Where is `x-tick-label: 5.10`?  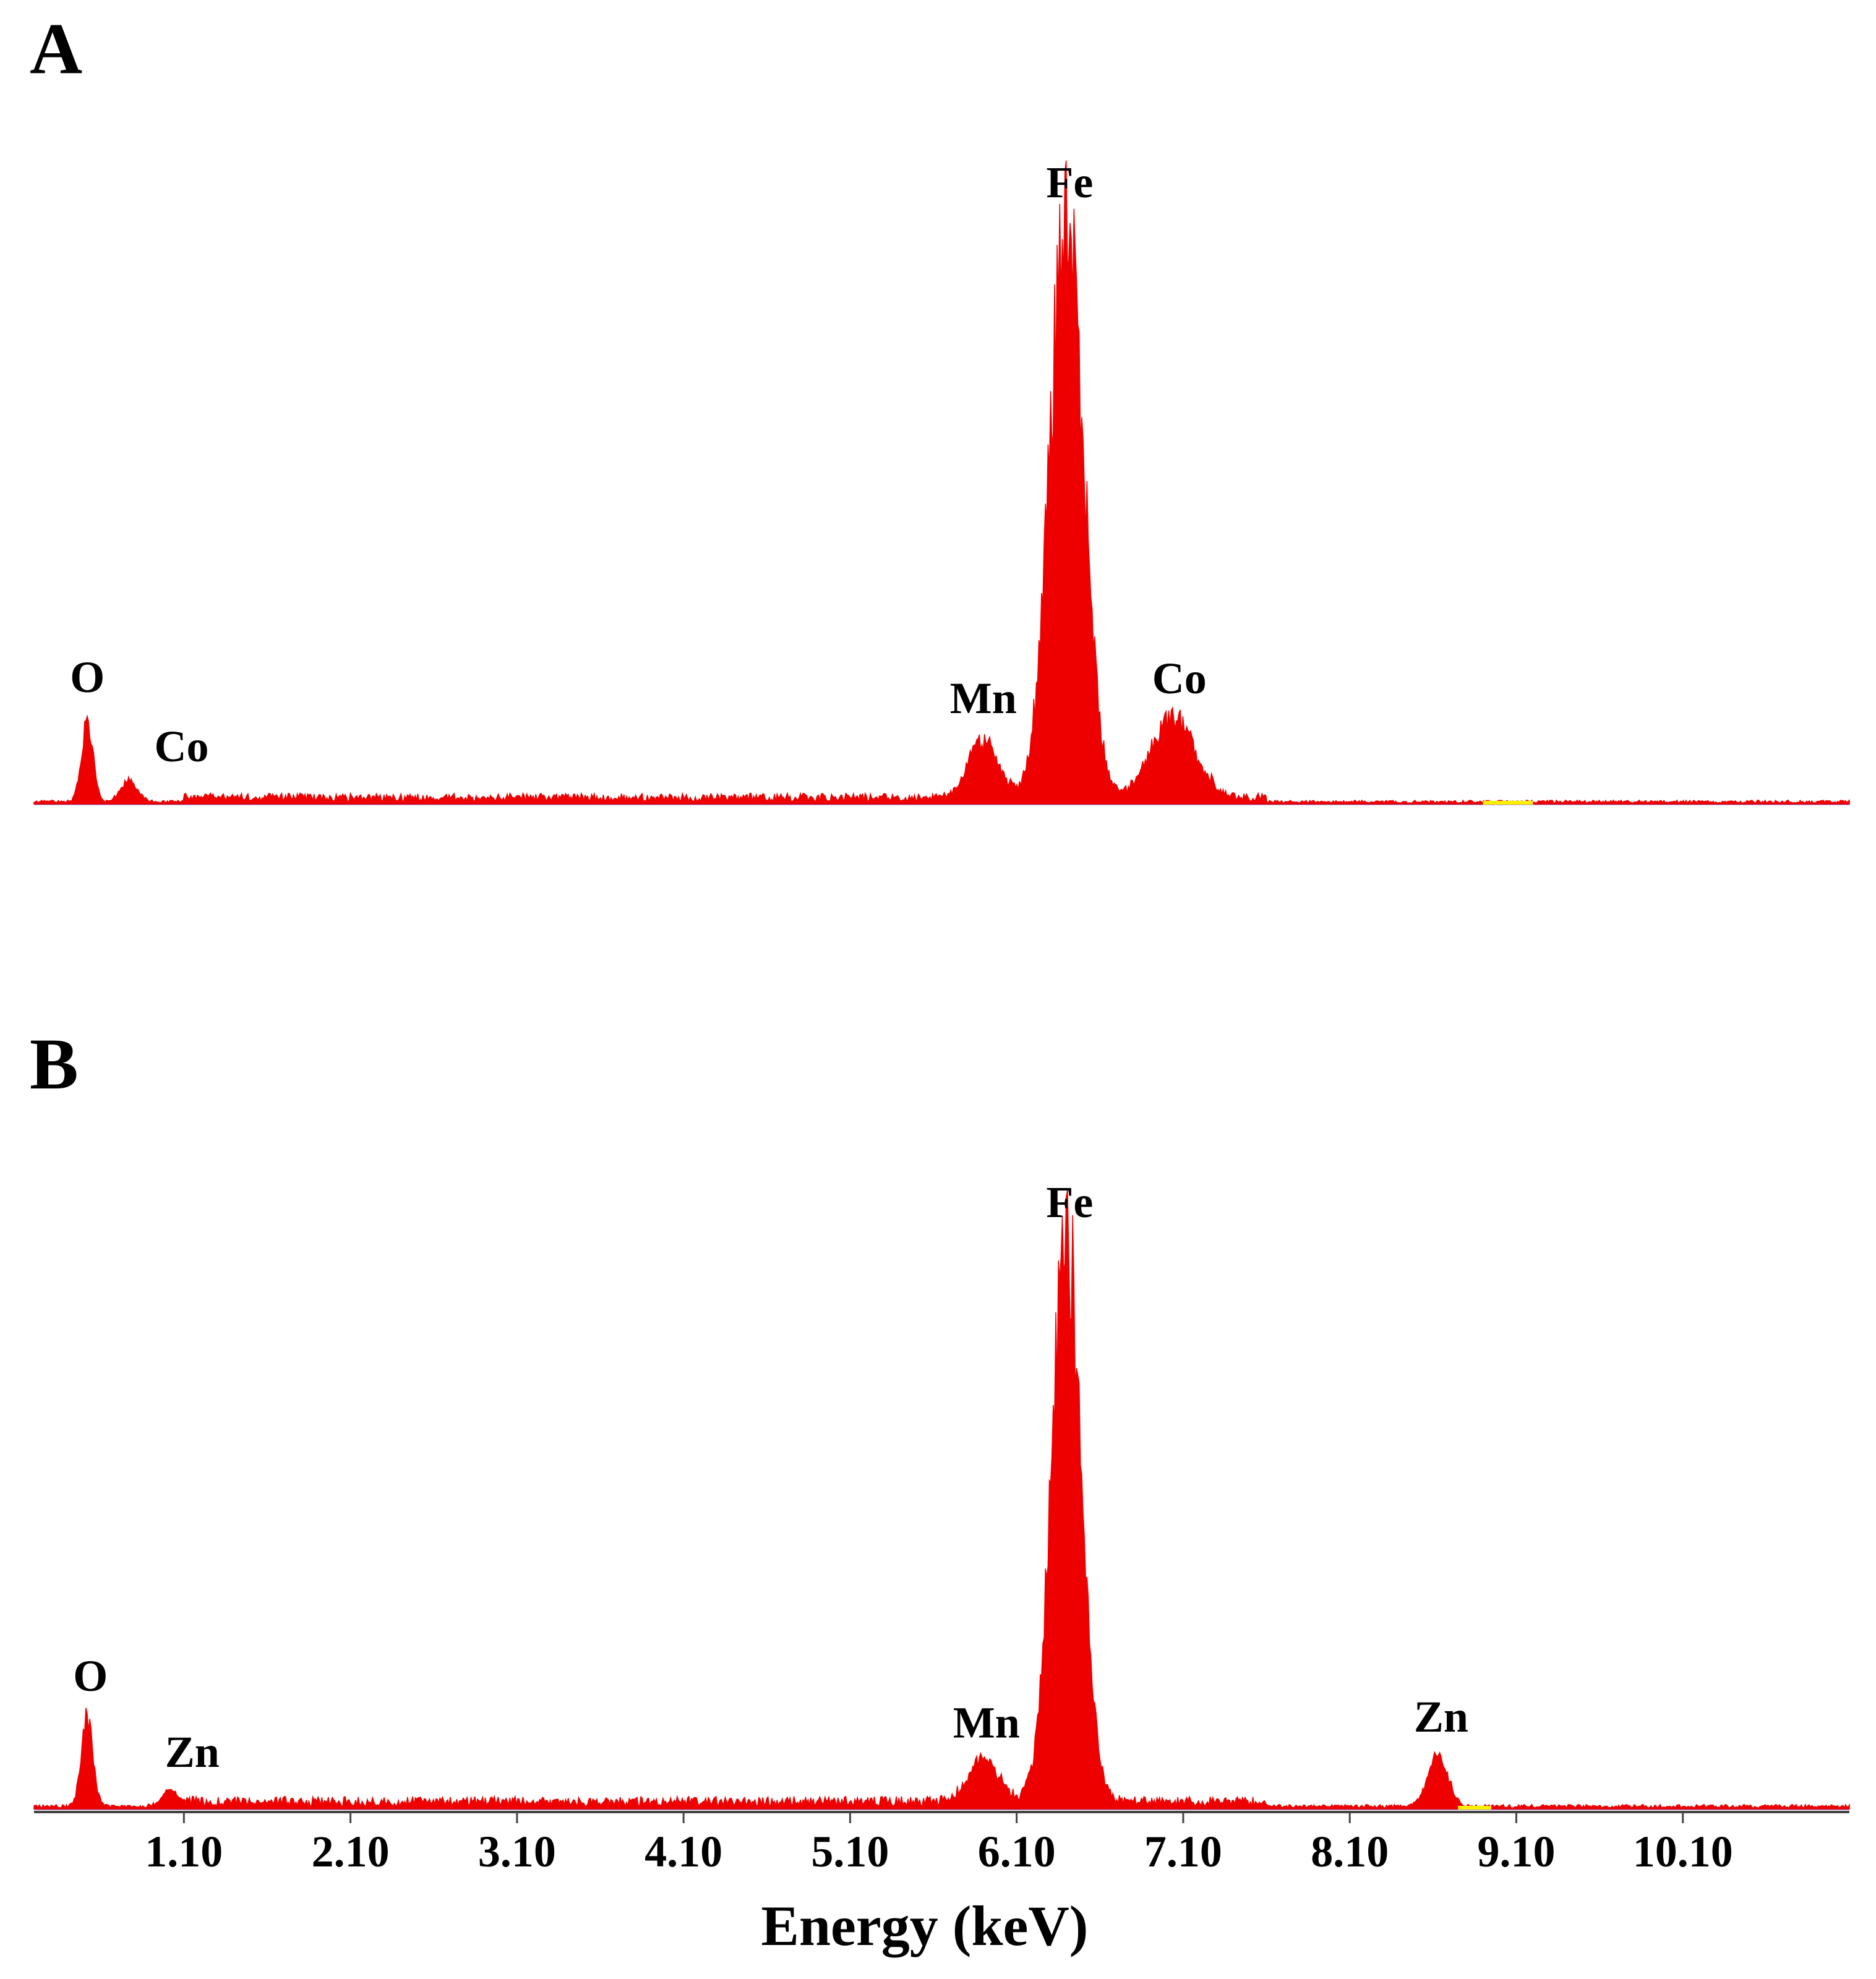
x-tick-label: 5.10 is located at coordinates (850, 1851).